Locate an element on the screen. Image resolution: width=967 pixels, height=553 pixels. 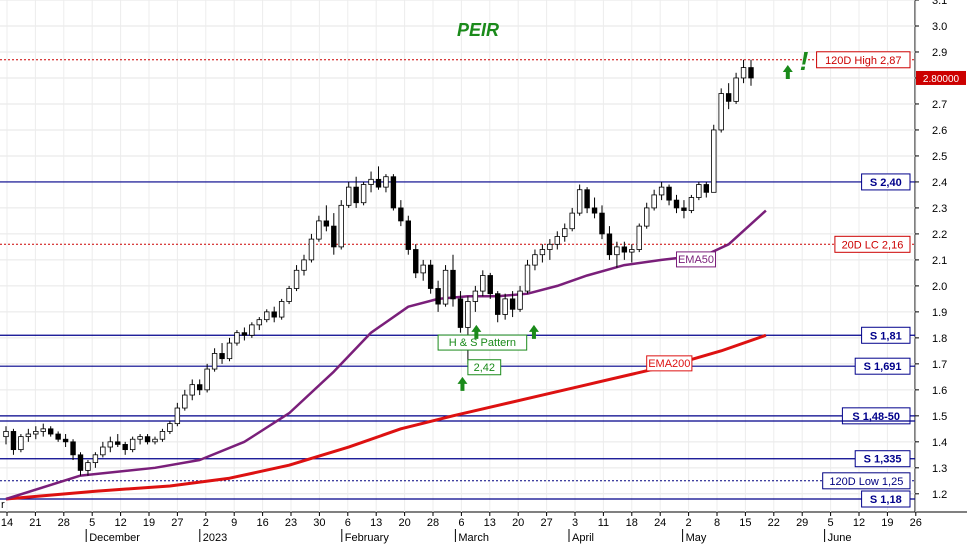
y-tick-label: 2.0 is located at coordinates (939, 287).